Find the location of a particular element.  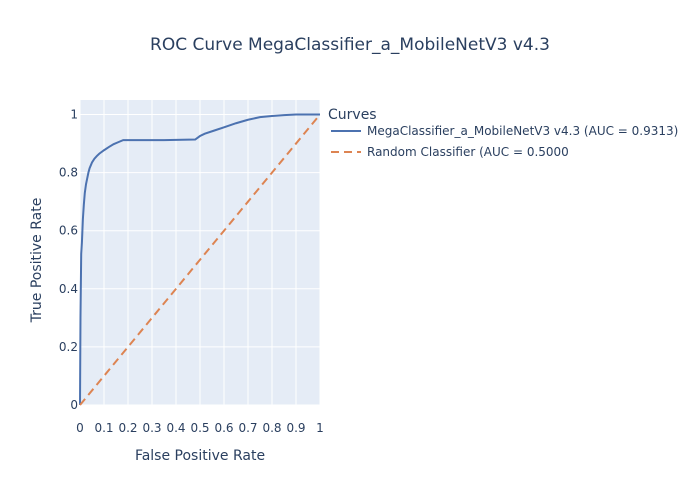

x-tick-label: 0.5 is located at coordinates (199, 428).